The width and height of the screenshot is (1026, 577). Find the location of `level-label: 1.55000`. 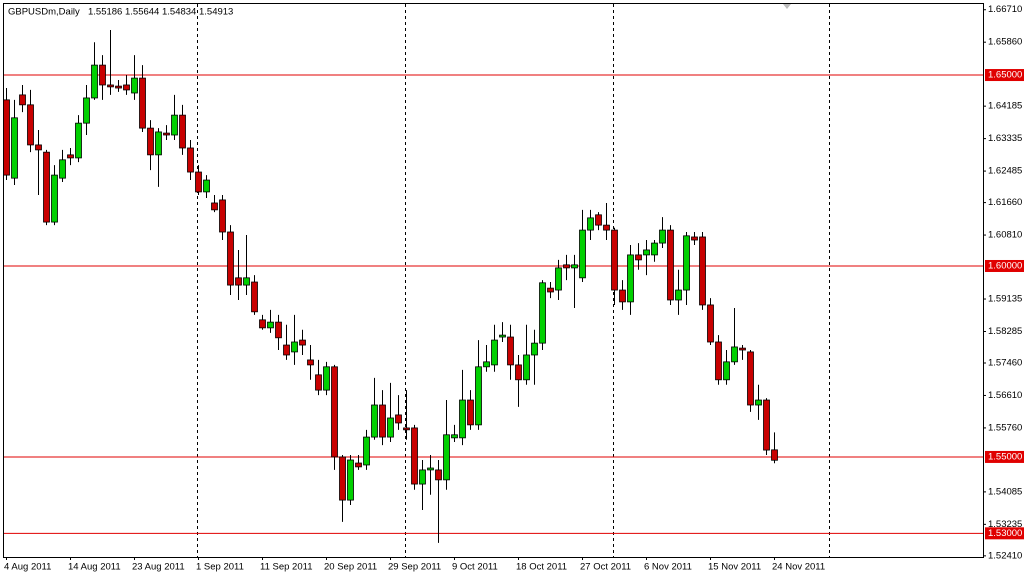

level-label: 1.55000 is located at coordinates (1005, 456).